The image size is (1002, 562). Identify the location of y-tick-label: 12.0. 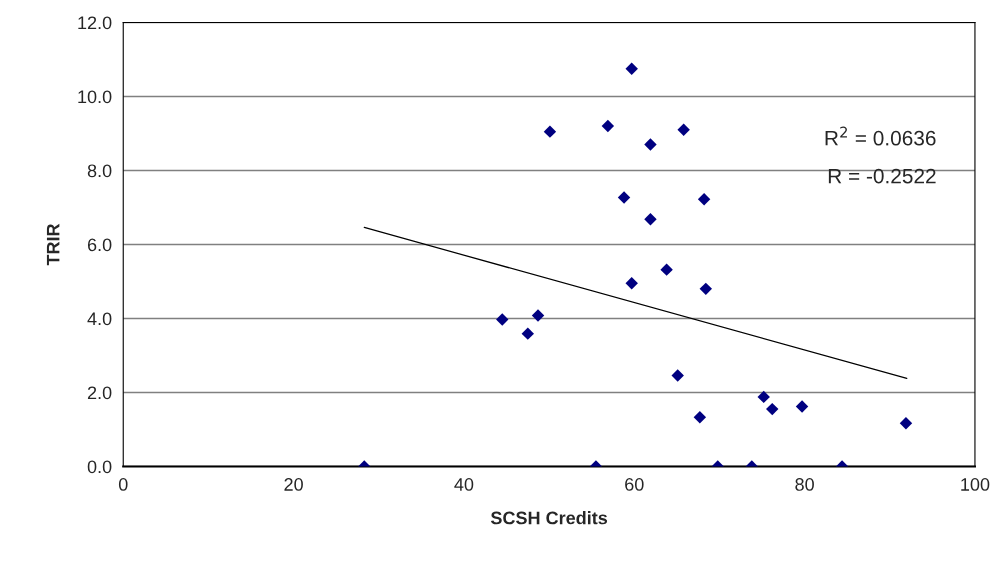
(95, 23).